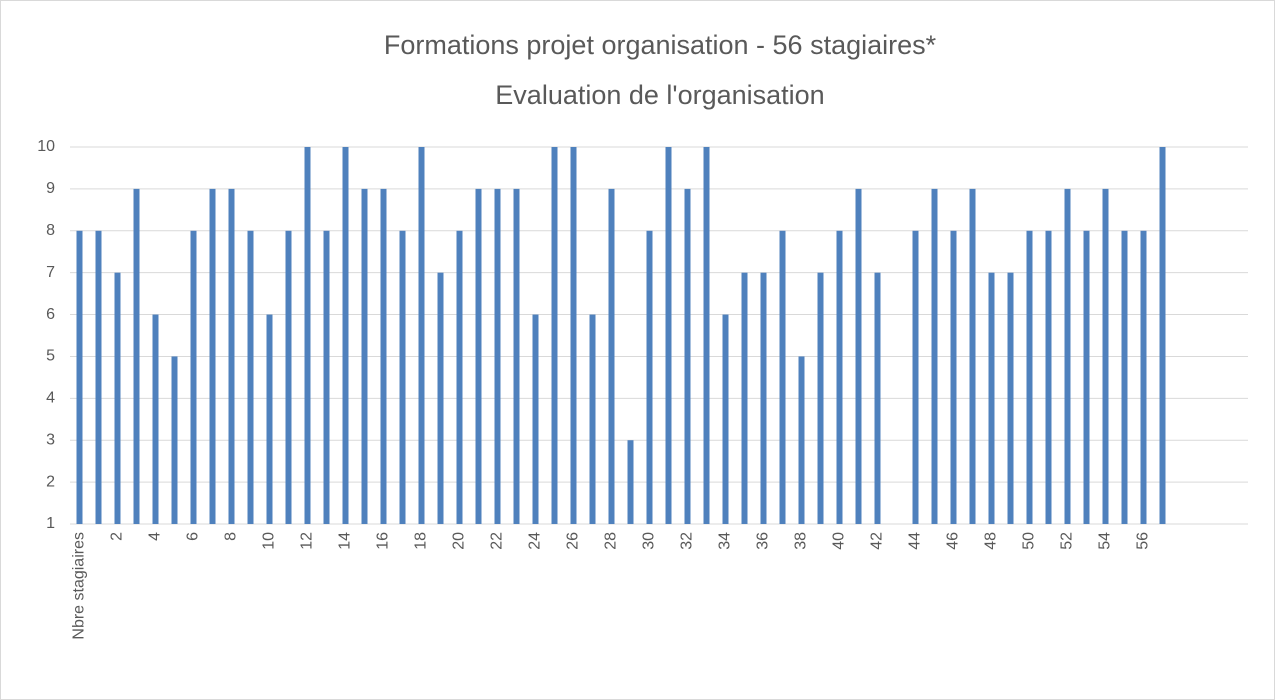 This screenshot has height=700, width=1275. What do you see at coordinates (50, 439) in the screenshot?
I see `y-tick-label: 3` at bounding box center [50, 439].